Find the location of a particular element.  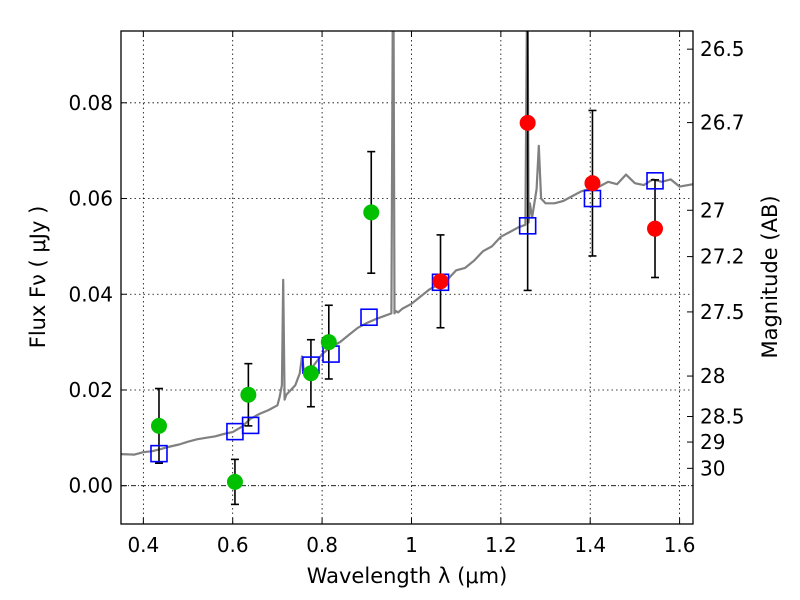

y2-tick-label: 27.2 is located at coordinates (722, 257).